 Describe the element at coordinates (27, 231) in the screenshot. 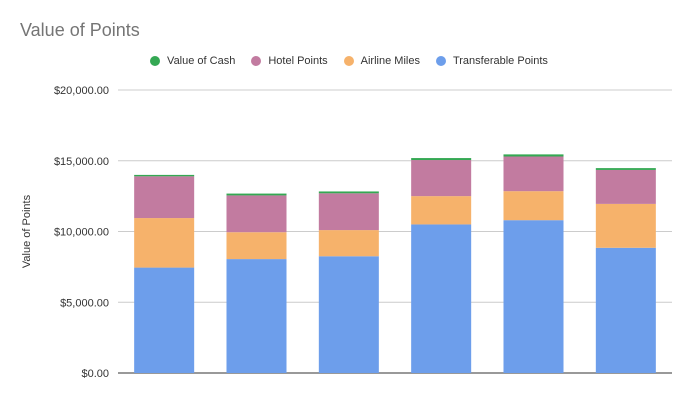

I see `y-axis-label: Value of Points` at that location.